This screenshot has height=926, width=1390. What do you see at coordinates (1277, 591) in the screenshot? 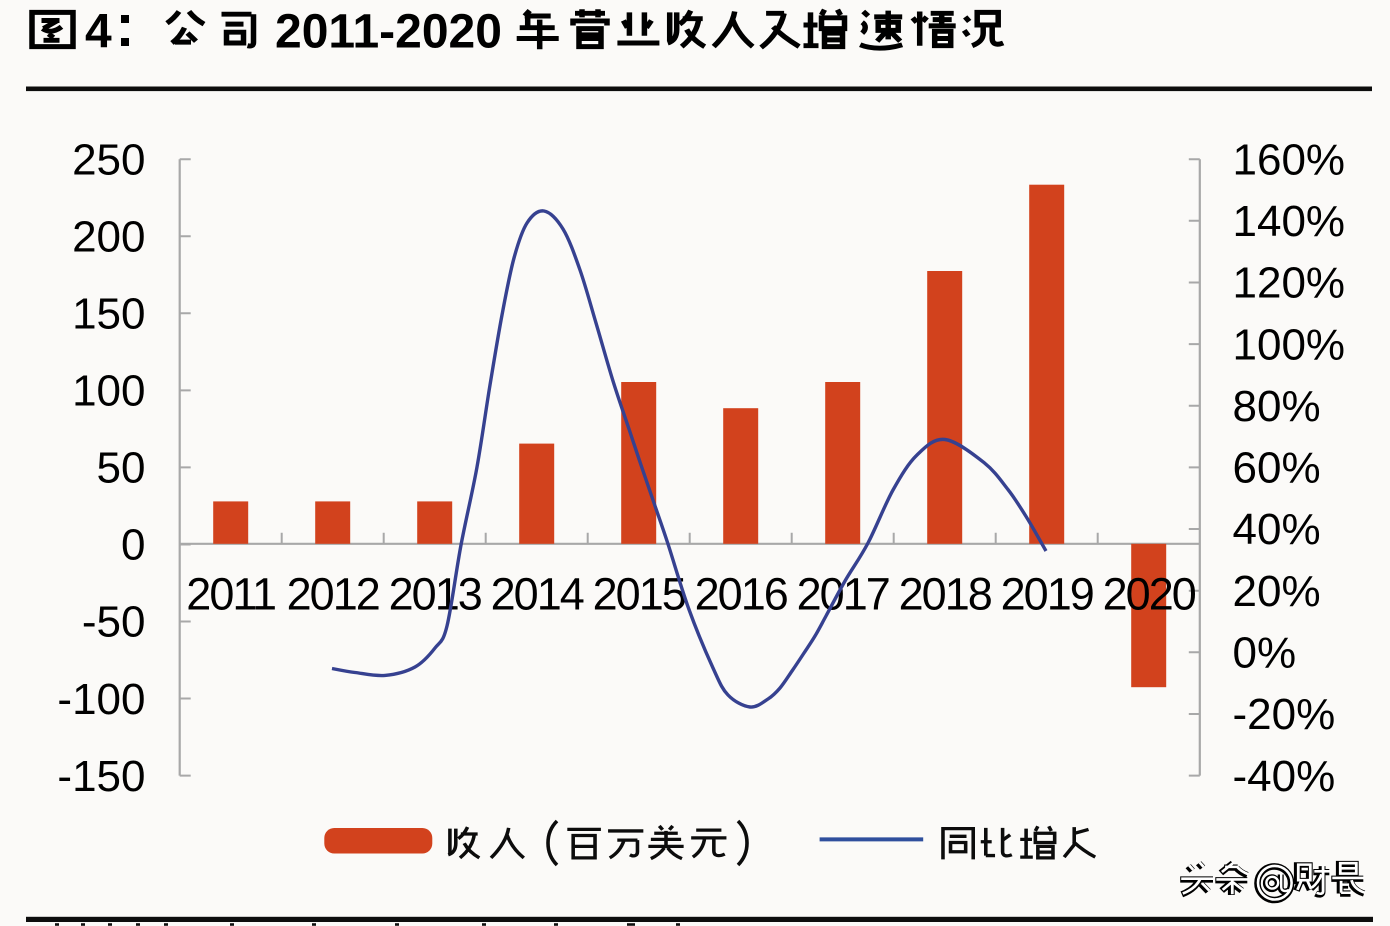
I see `svg-text: 20%` at bounding box center [1277, 591].